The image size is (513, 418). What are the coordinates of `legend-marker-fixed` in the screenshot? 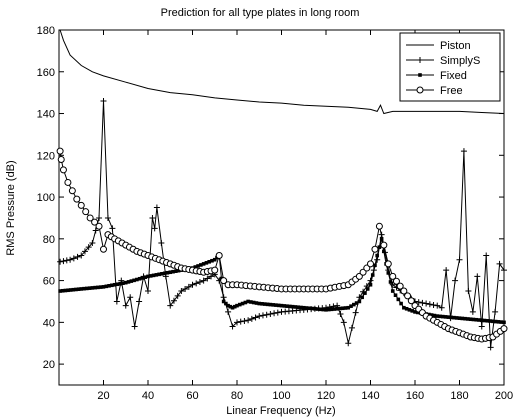 It's located at (420, 75).